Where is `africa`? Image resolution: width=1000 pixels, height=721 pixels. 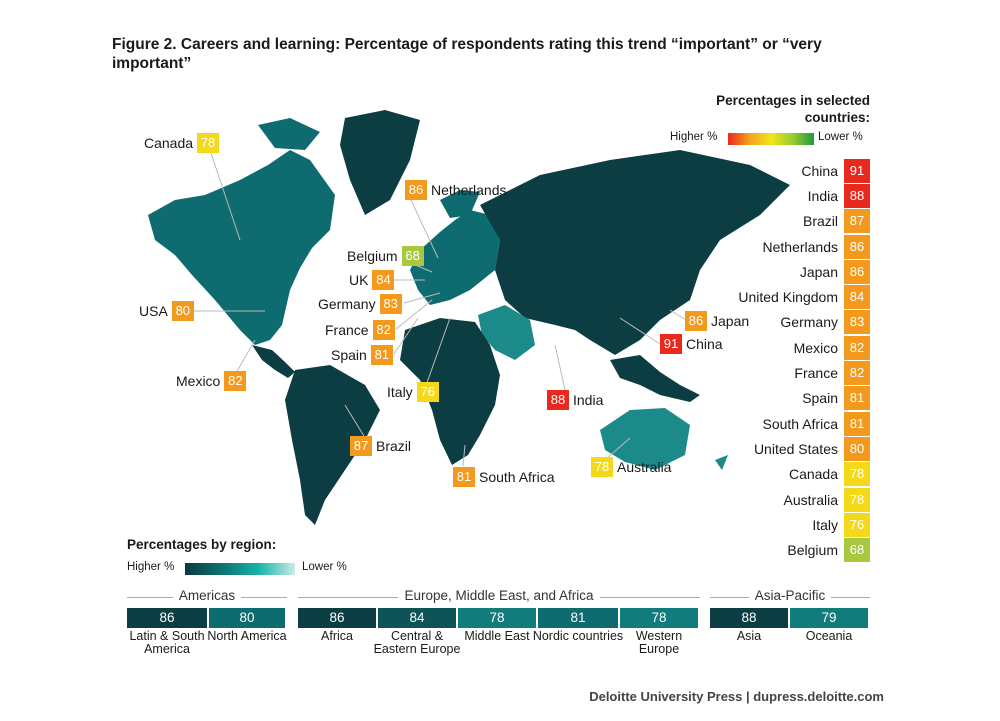
africa is located at coordinates (450, 391).